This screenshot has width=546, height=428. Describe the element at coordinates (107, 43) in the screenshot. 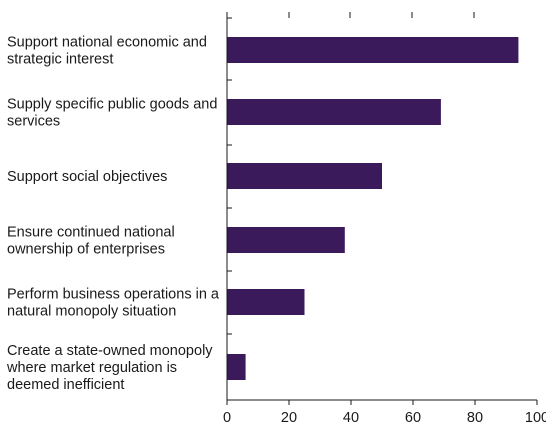

I see `category-label-line: Support national economic and` at that location.